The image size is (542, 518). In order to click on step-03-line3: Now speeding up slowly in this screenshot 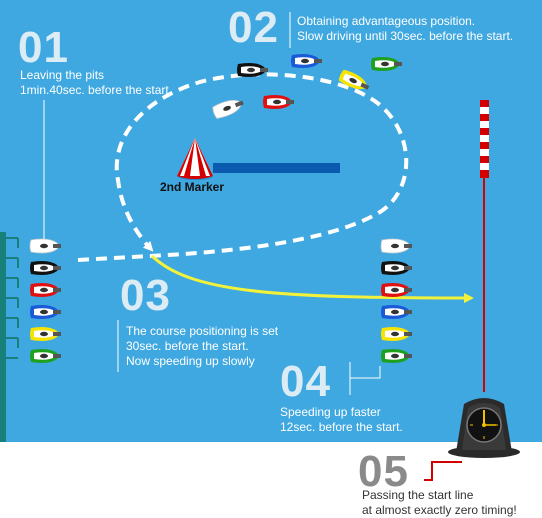, I will do `click(190, 361)`.